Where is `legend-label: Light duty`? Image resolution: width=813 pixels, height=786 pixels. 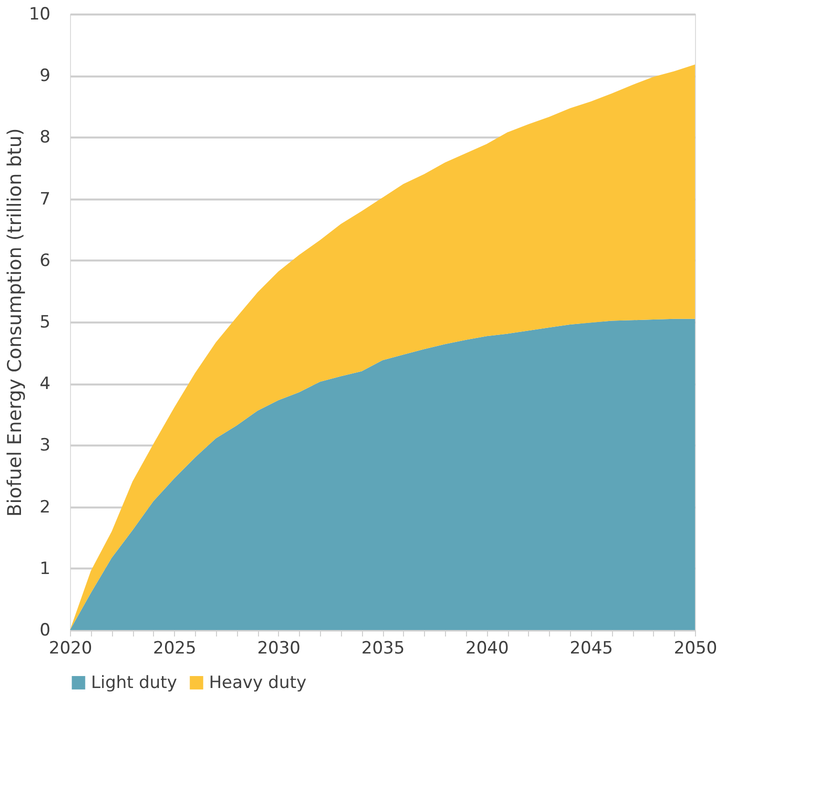 legend-label: Light duty is located at coordinates (134, 682).